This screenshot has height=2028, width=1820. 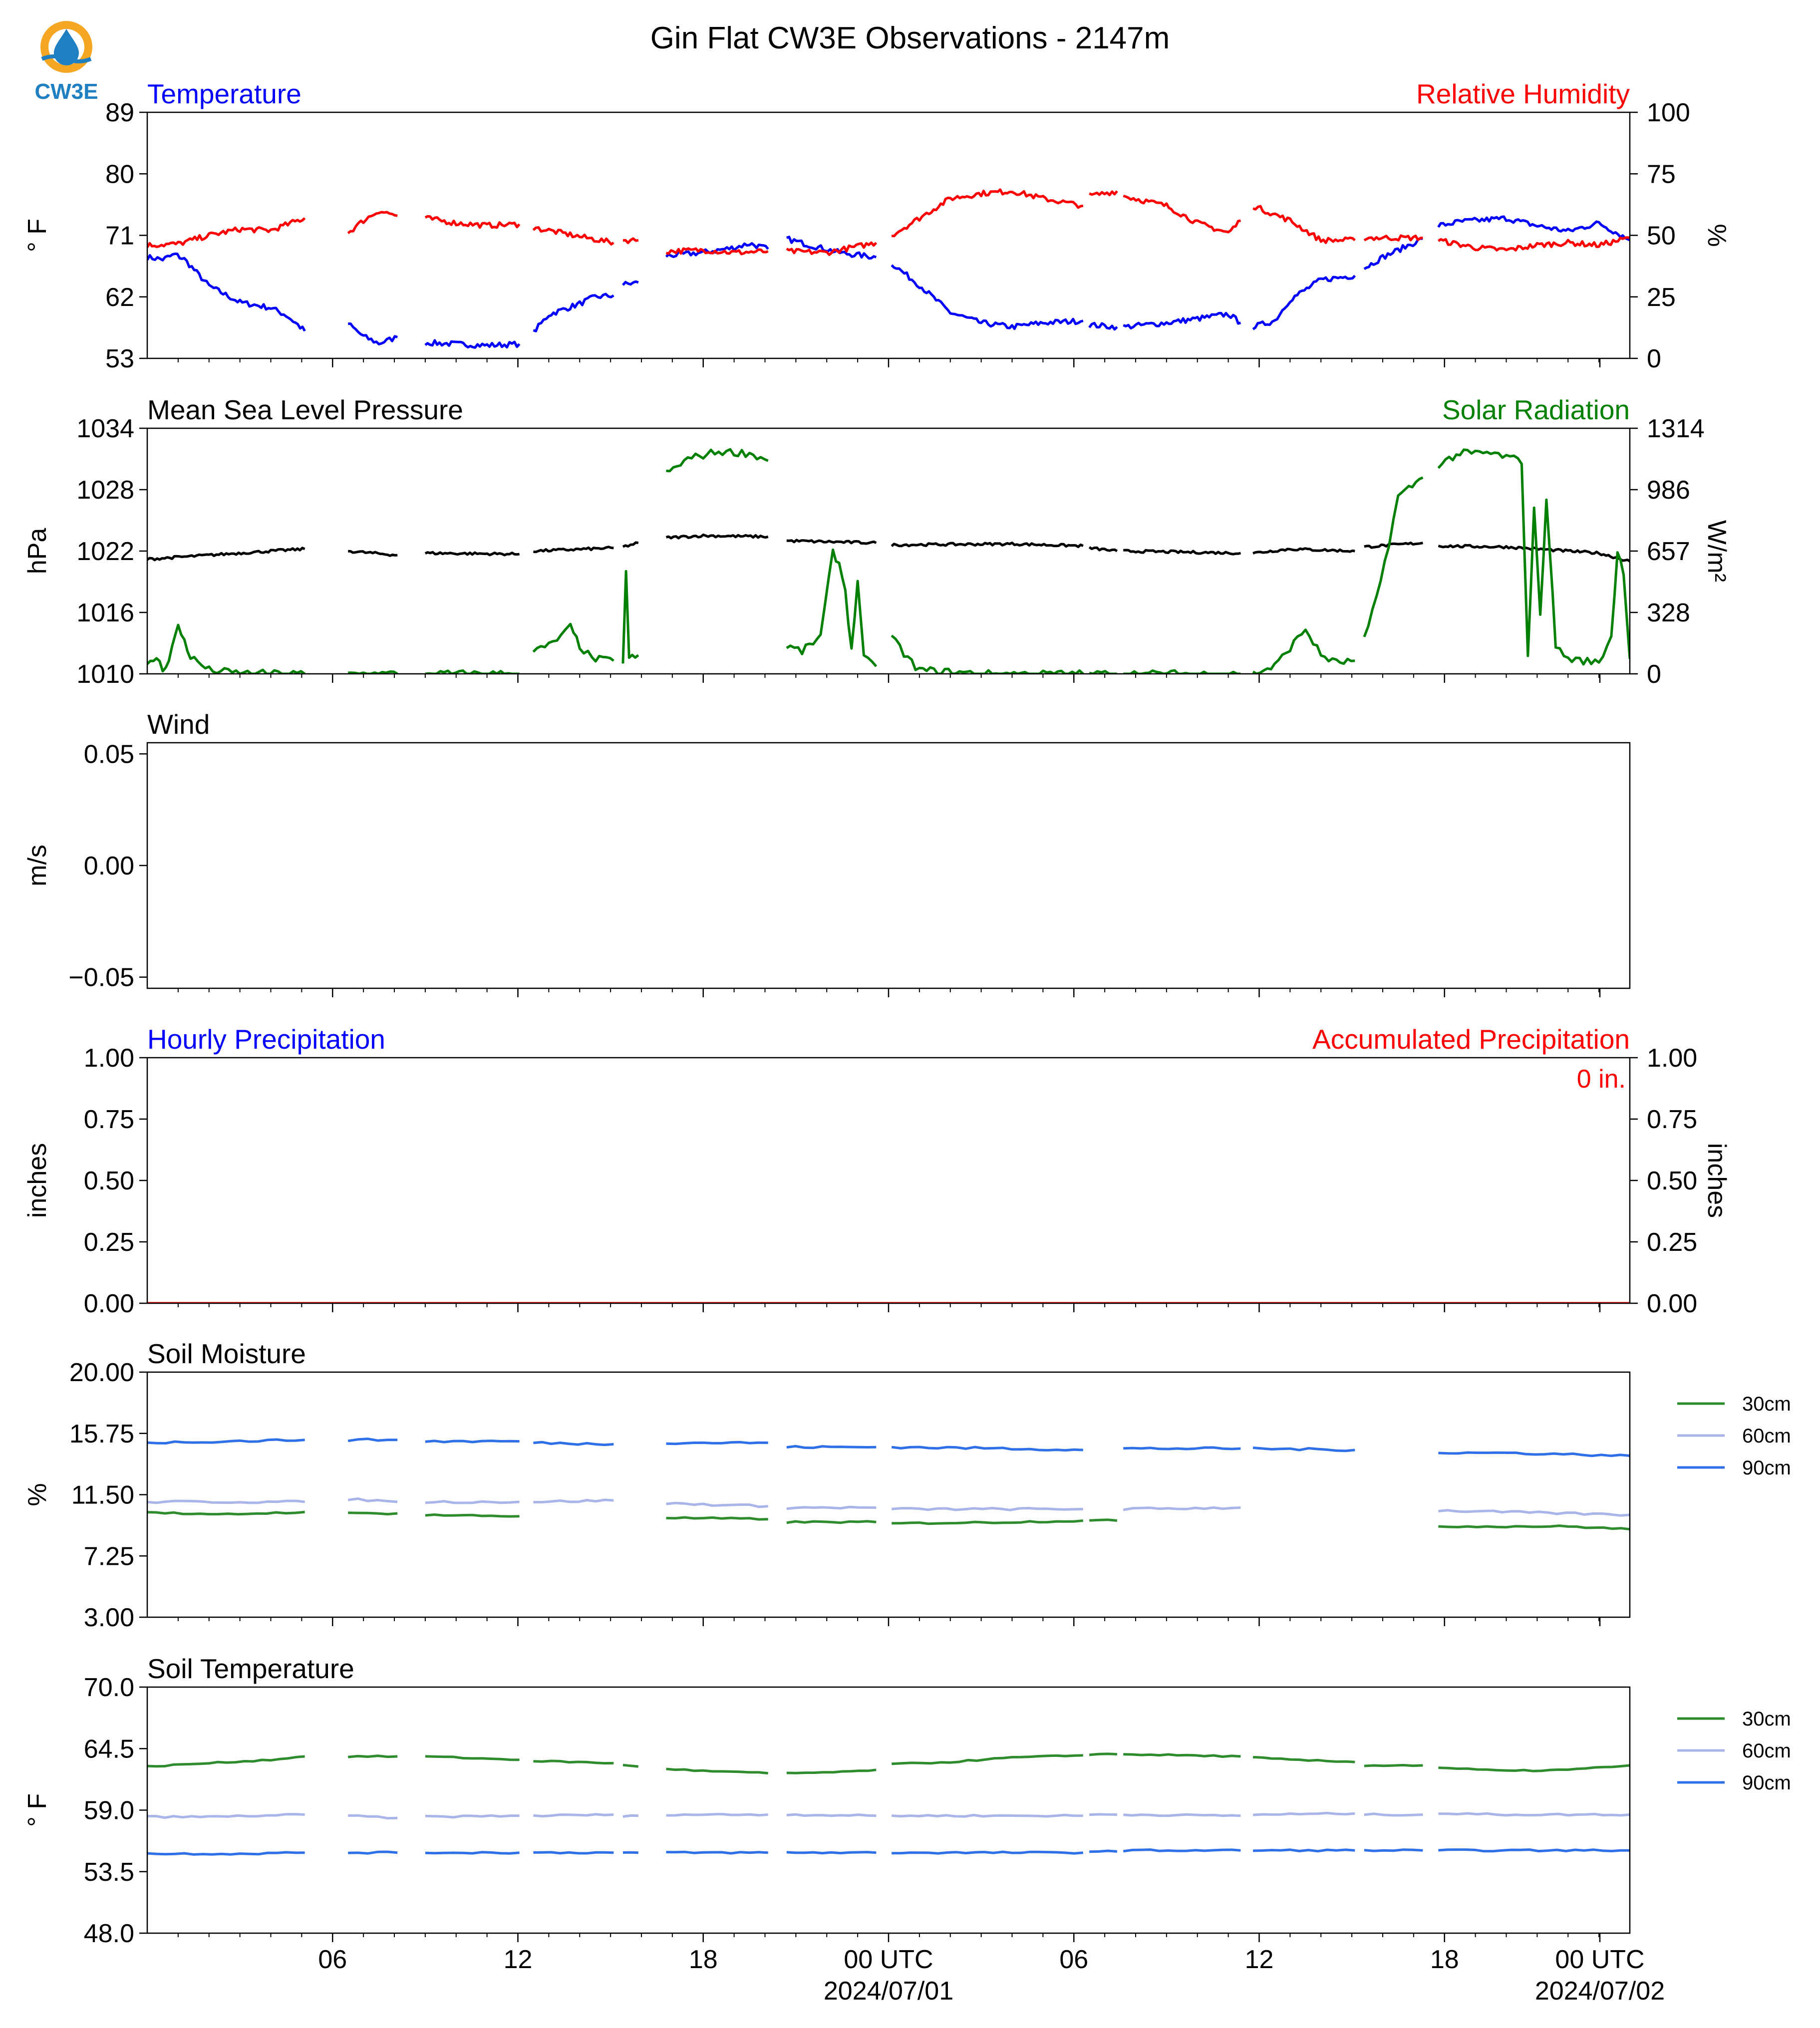 What do you see at coordinates (888, 1959) in the screenshot?
I see `x-tick-label: 00 UTC` at bounding box center [888, 1959].